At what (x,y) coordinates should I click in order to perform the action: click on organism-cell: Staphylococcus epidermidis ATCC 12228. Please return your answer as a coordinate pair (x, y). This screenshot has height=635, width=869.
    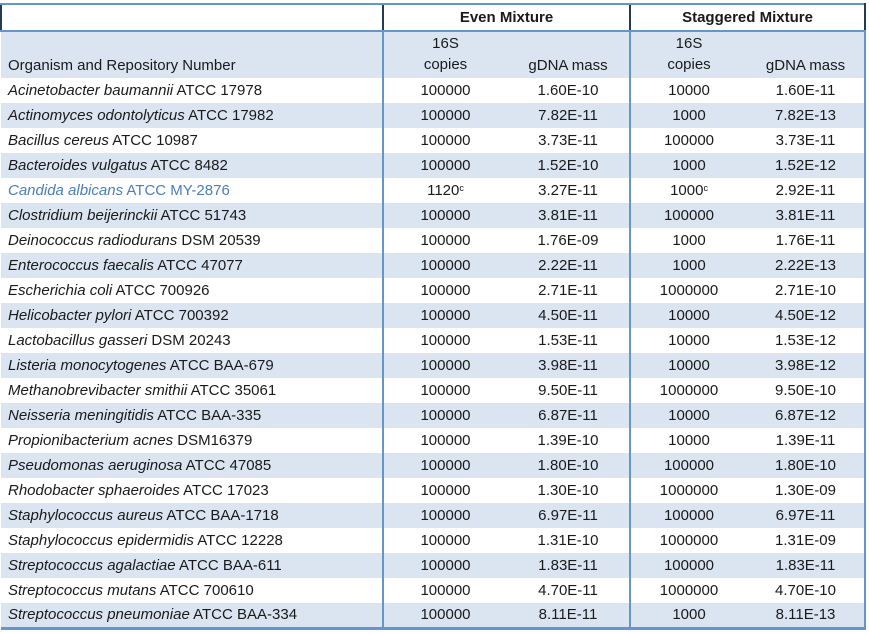
    Looking at the image, I should click on (192, 540).